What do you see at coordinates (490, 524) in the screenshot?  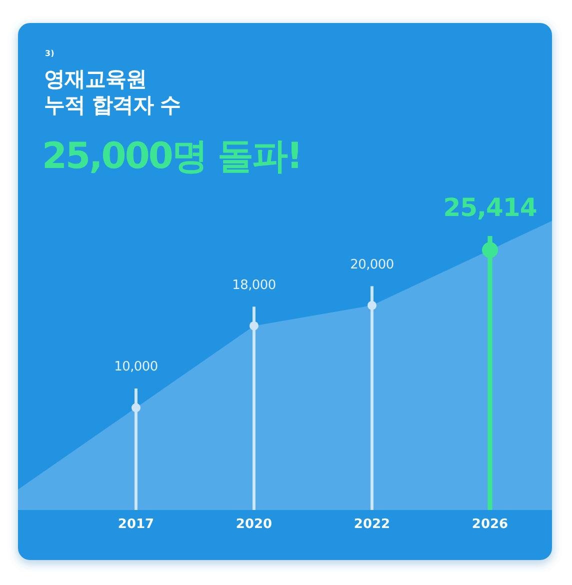 I see `x-tick-label: 2026` at bounding box center [490, 524].